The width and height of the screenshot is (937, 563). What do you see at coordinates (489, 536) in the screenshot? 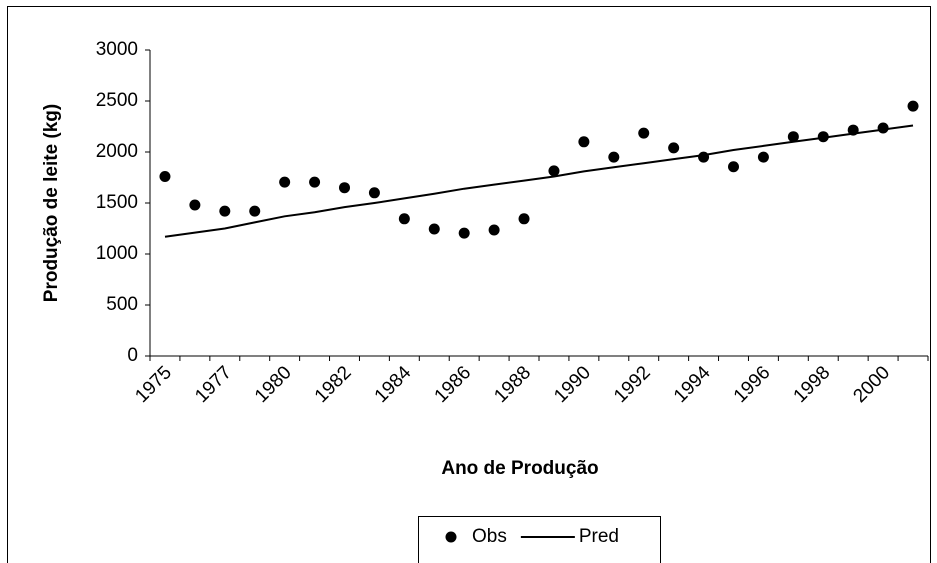
I see `legend-label: Obs` at bounding box center [489, 536].